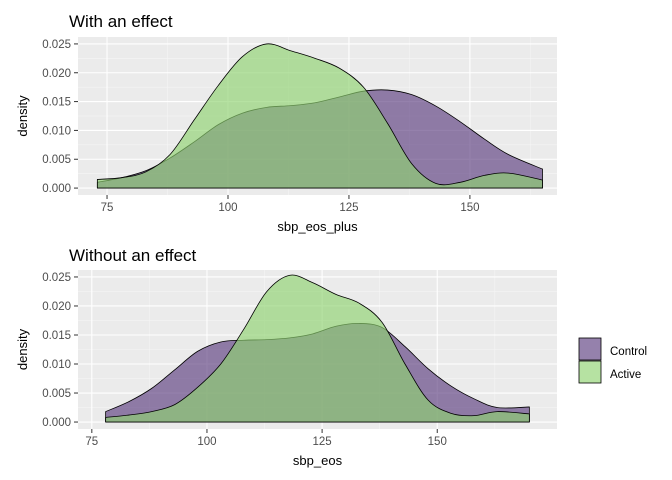  What do you see at coordinates (133, 255) in the screenshot?
I see `panel-title: Without an effect` at bounding box center [133, 255].